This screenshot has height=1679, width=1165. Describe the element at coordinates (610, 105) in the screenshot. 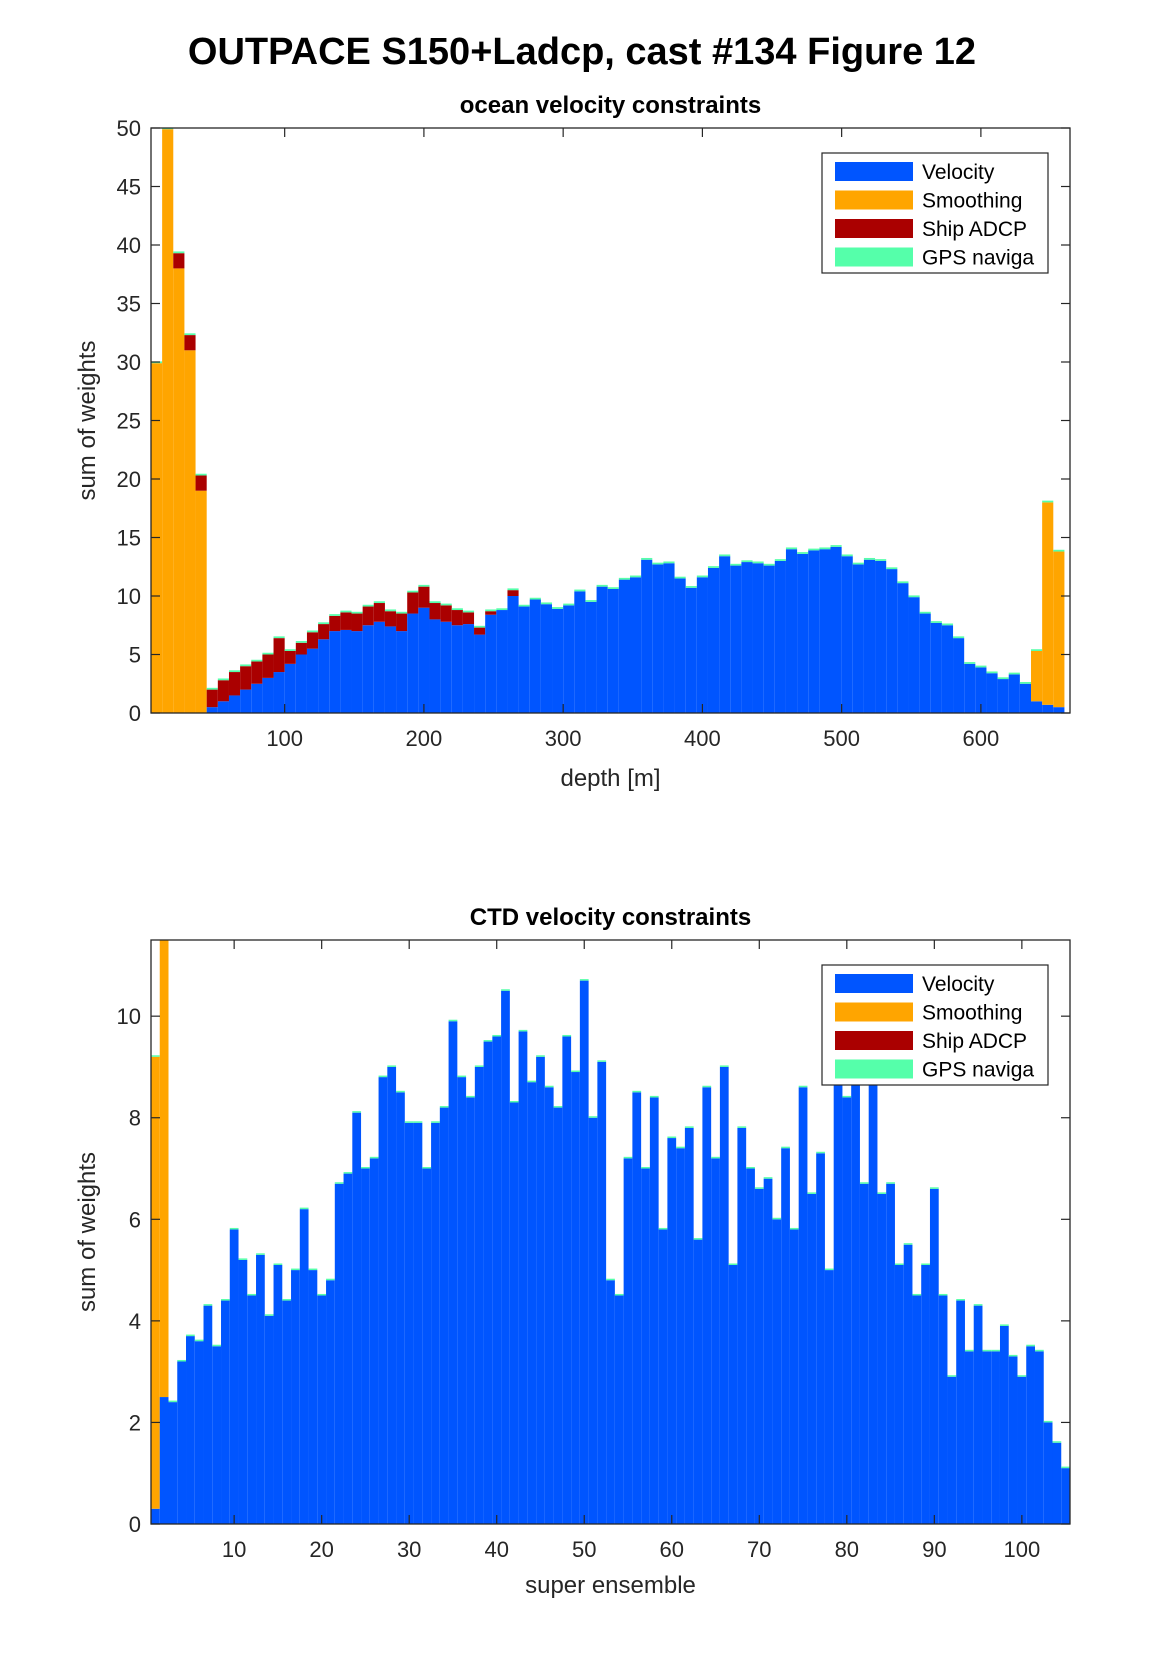

I see `chart-title: ocean velocity constraints` at that location.